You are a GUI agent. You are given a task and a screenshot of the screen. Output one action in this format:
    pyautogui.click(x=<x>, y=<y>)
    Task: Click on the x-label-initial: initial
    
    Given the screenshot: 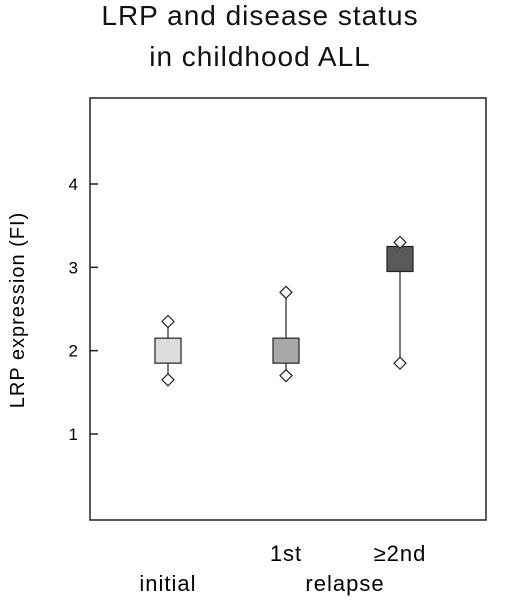 What is the action you would take?
    pyautogui.click(x=167, y=583)
    